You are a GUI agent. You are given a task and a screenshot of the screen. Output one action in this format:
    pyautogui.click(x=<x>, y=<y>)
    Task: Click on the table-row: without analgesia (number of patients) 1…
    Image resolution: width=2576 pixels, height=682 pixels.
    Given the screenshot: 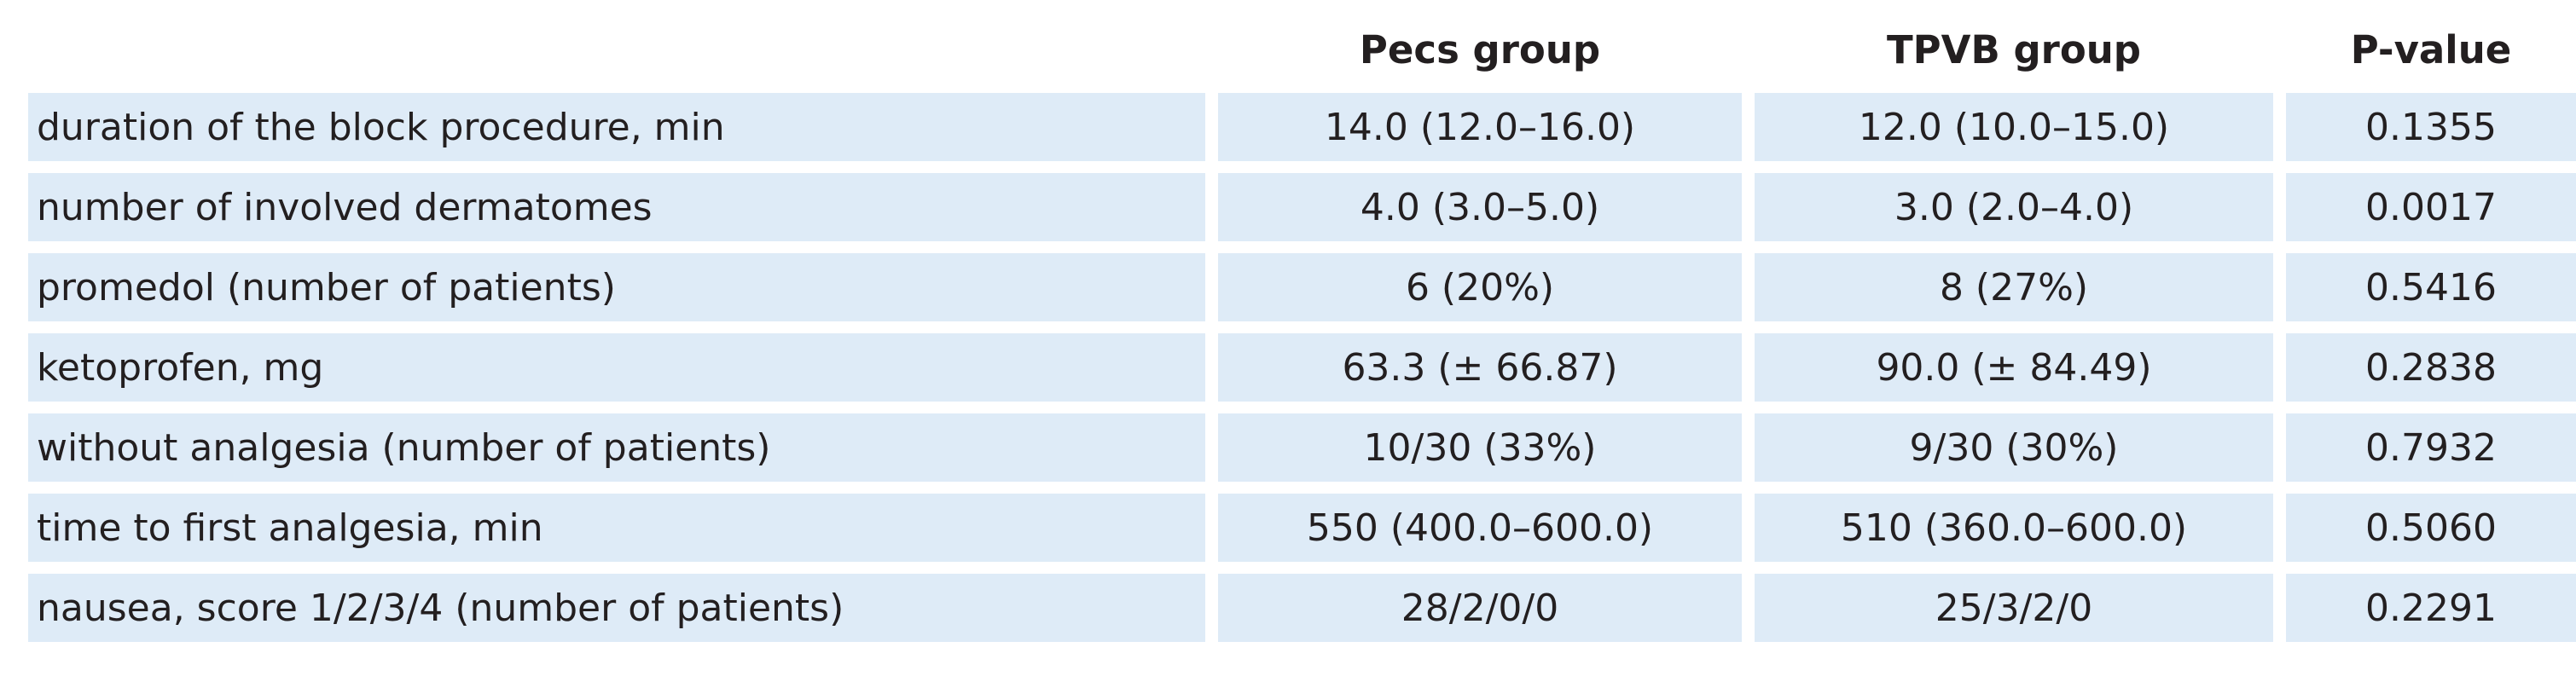 What is the action you would take?
    pyautogui.click(x=1302, y=448)
    